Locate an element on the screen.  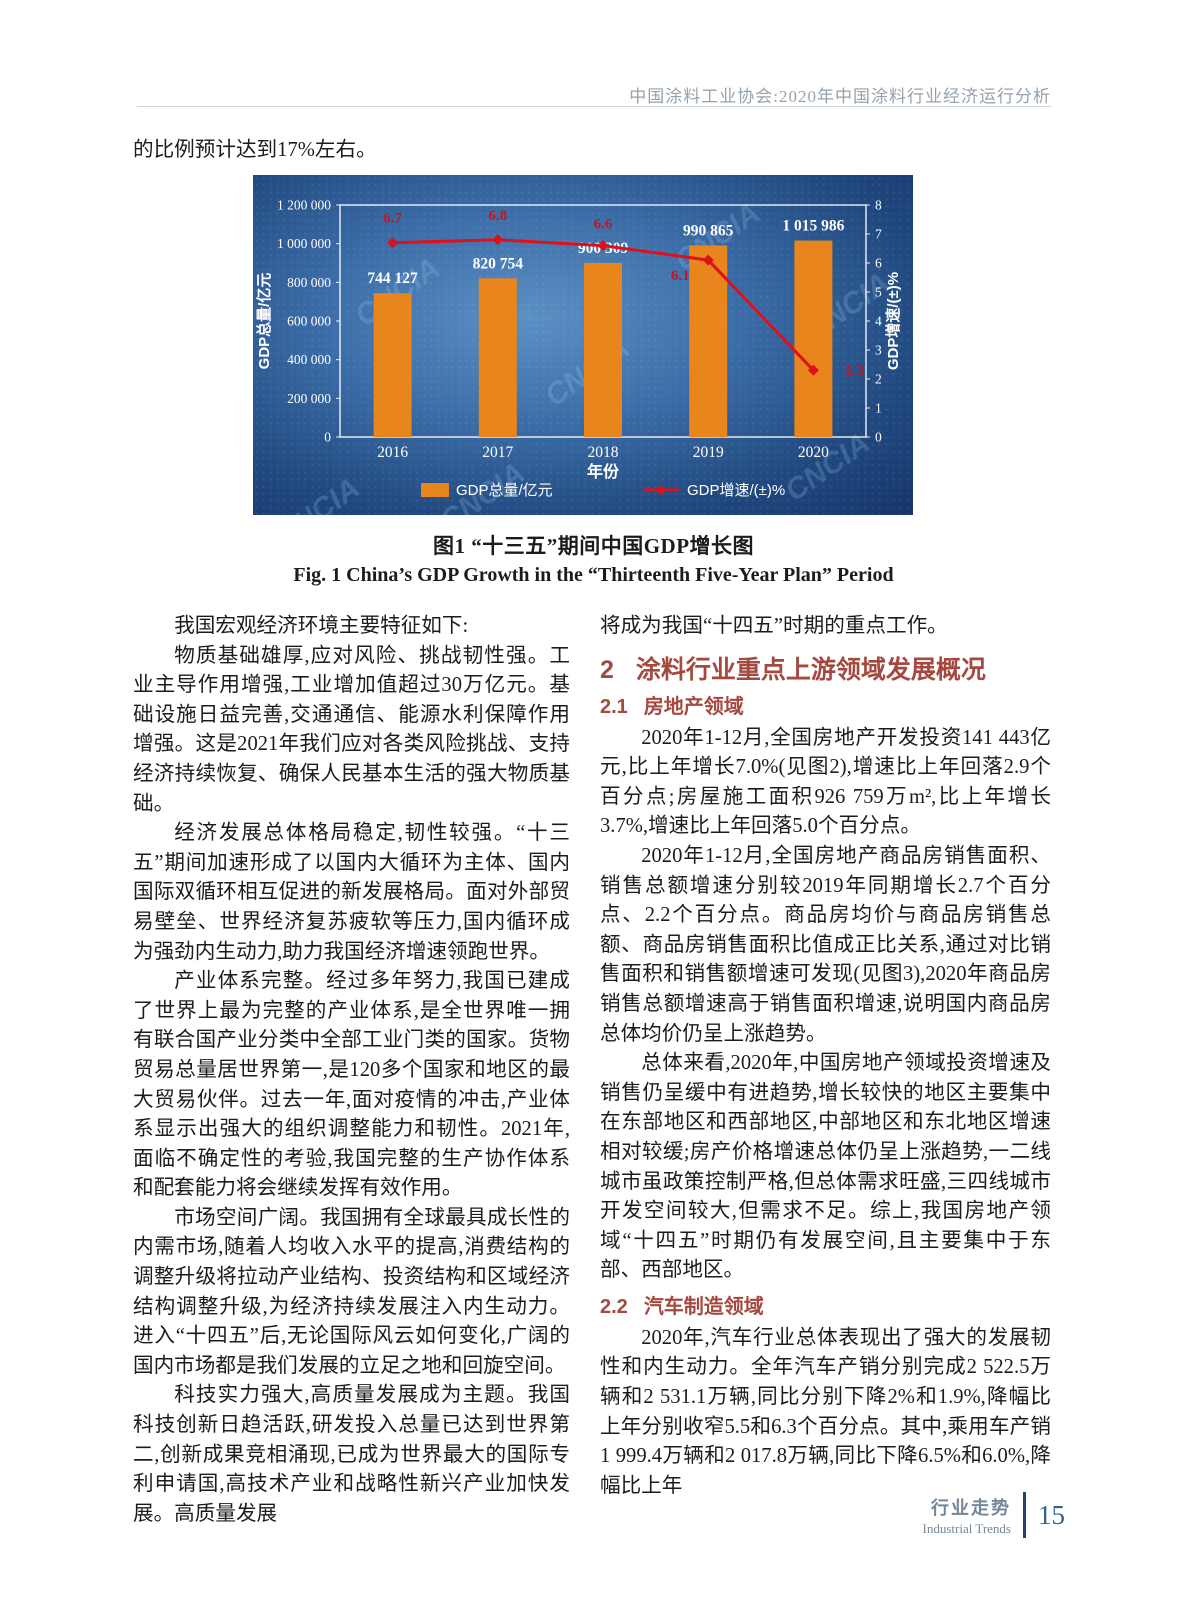
right-axis-title: GDP增速/(±)% is located at coordinates (893, 321).